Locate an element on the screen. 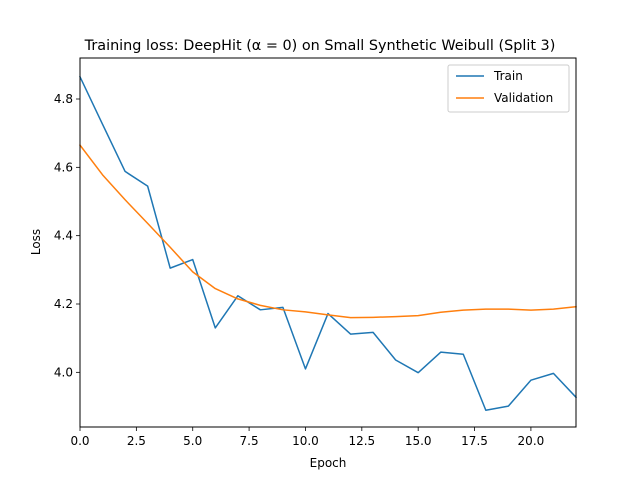  y-tick-label: 4.2 is located at coordinates (63, 304).